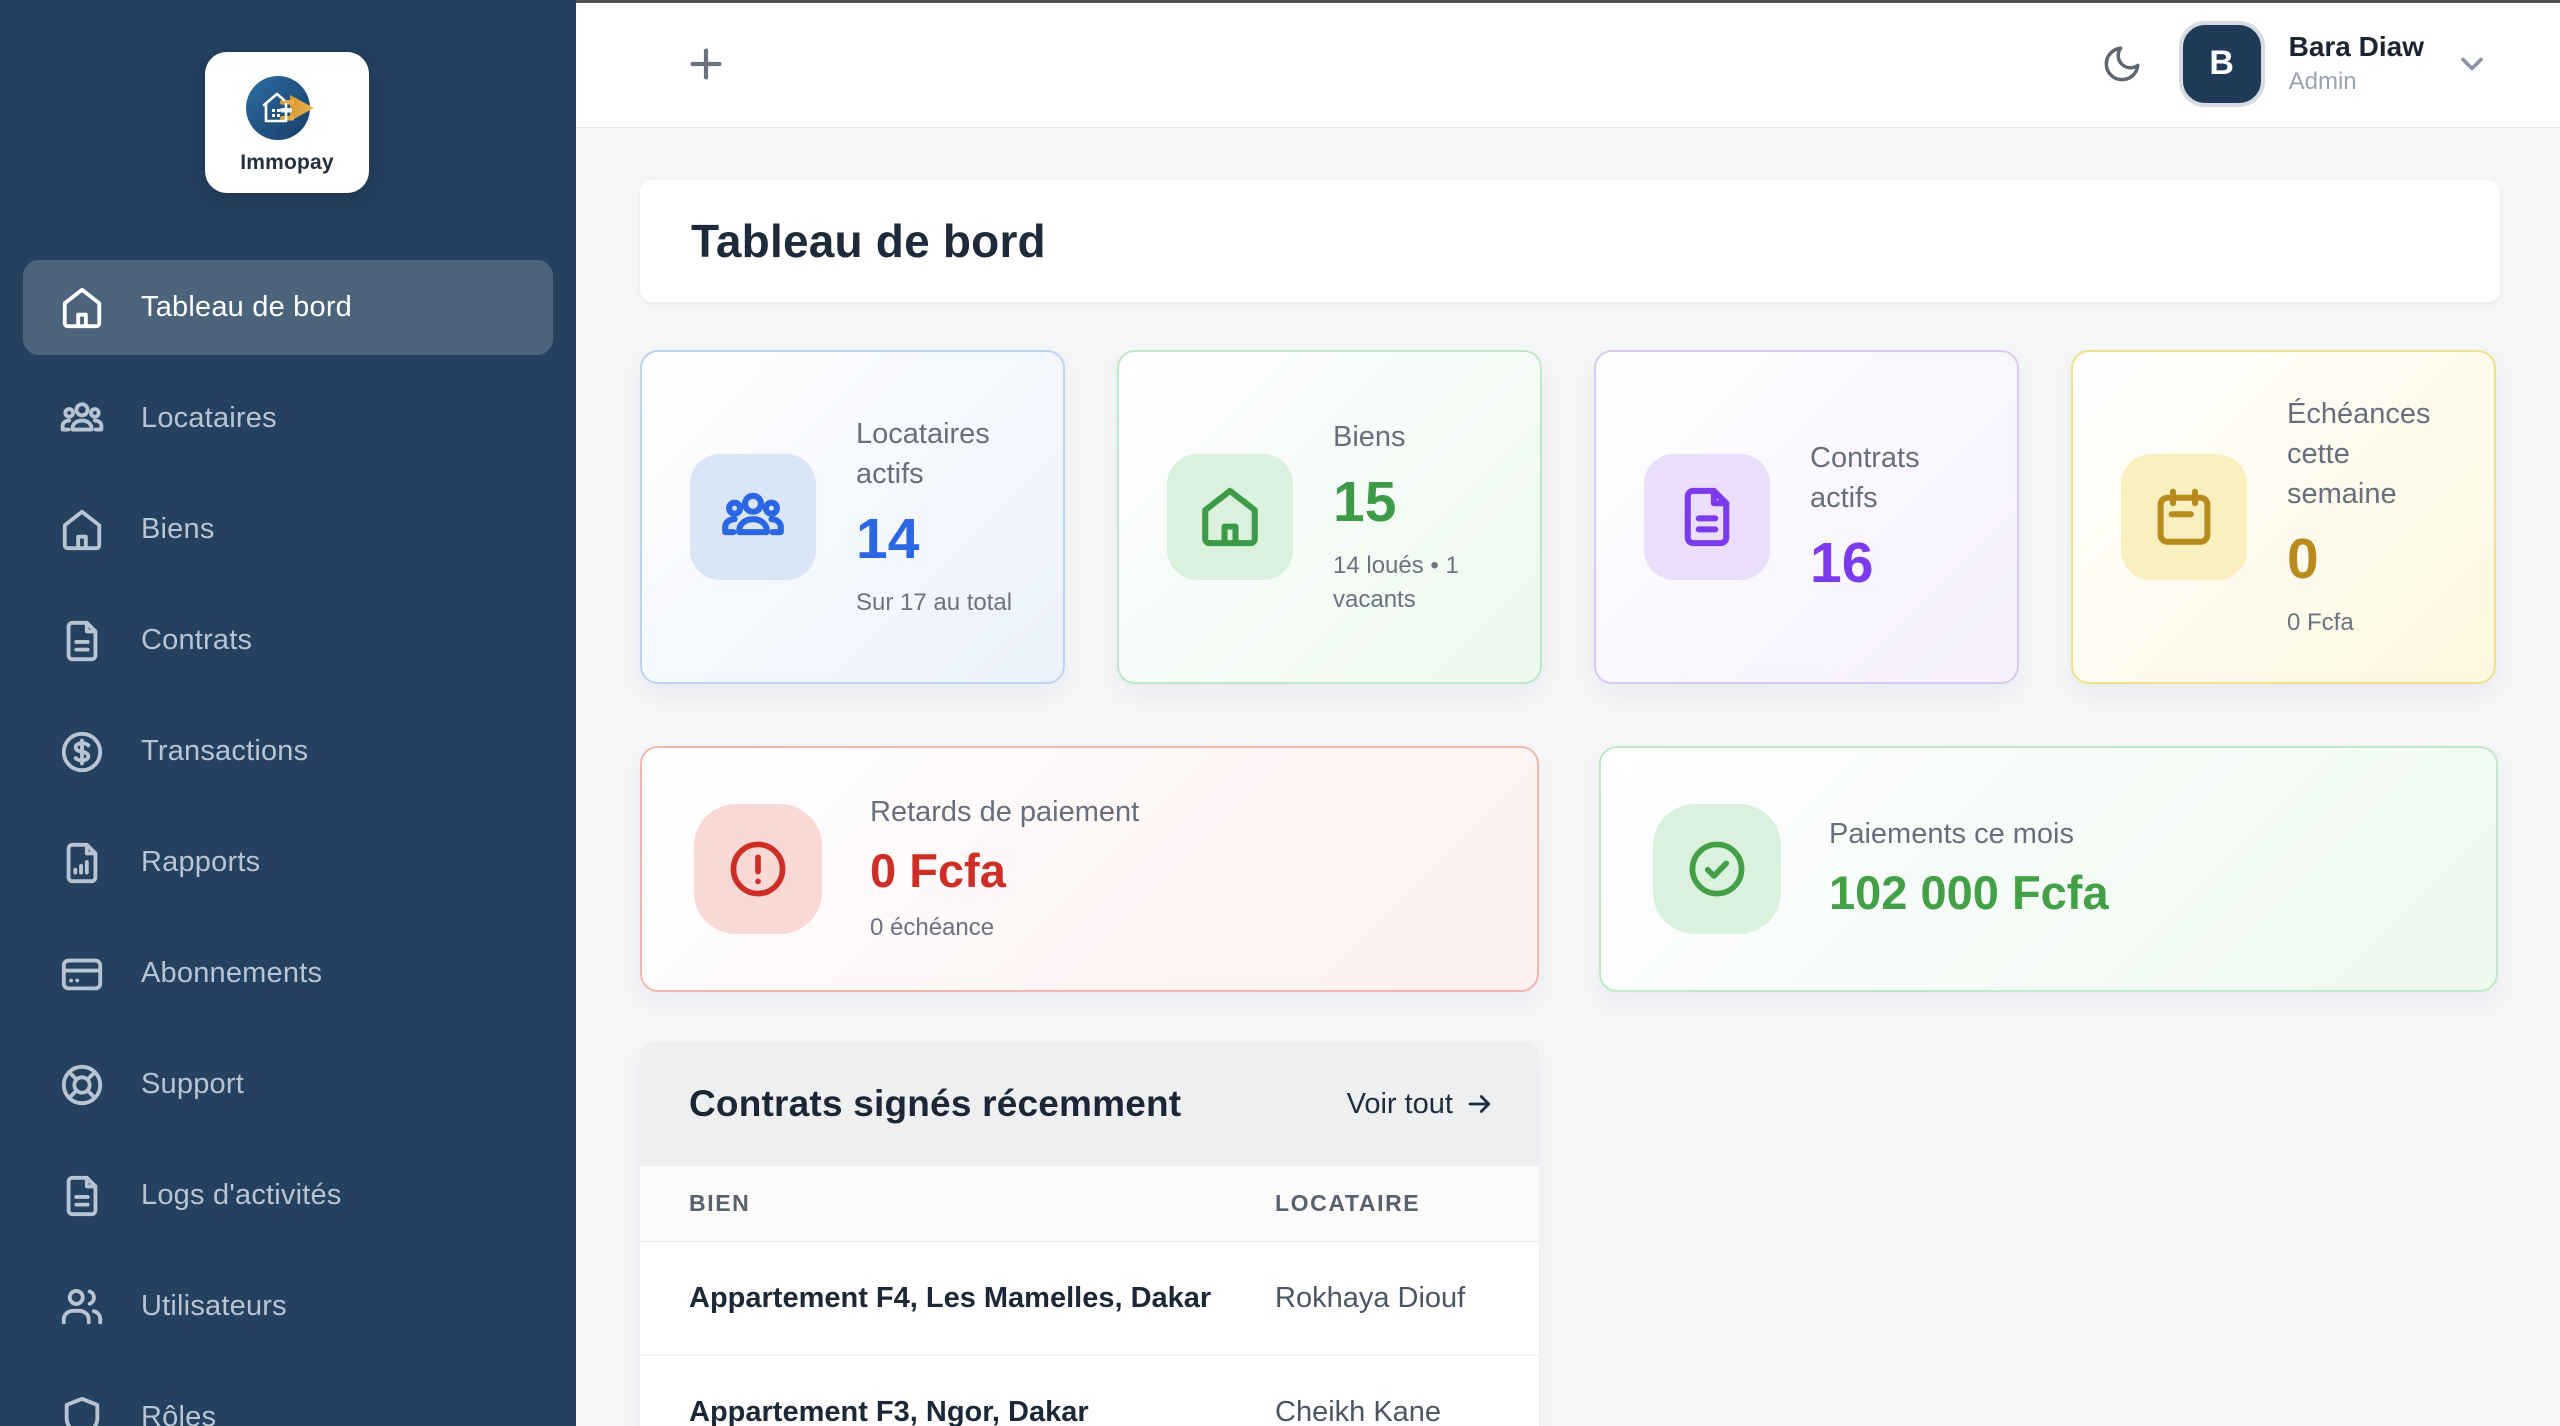 This screenshot has height=1426, width=2560. Describe the element at coordinates (1089, 869) in the screenshot. I see `highlight-card-retards-paiement: Retards de paiement 0 Fcfa 0 échéance` at that location.